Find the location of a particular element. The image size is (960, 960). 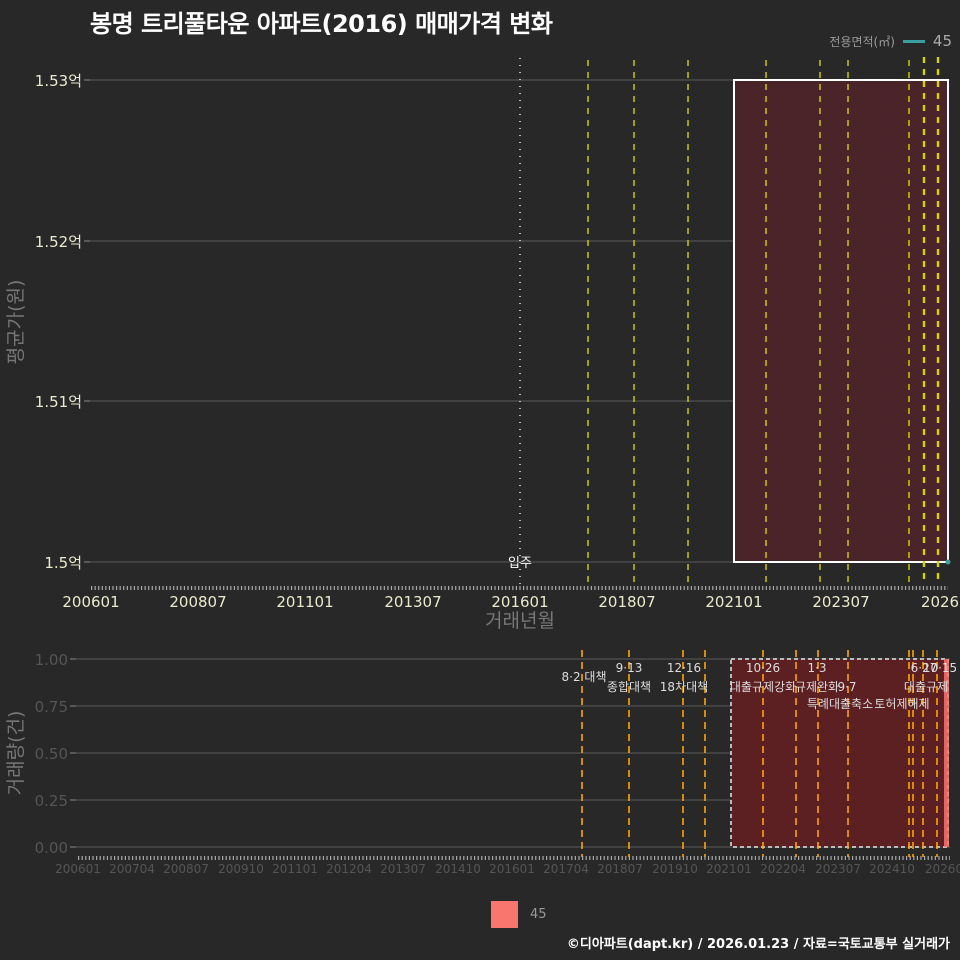

y-tick: 0.00 is located at coordinates (51, 848).